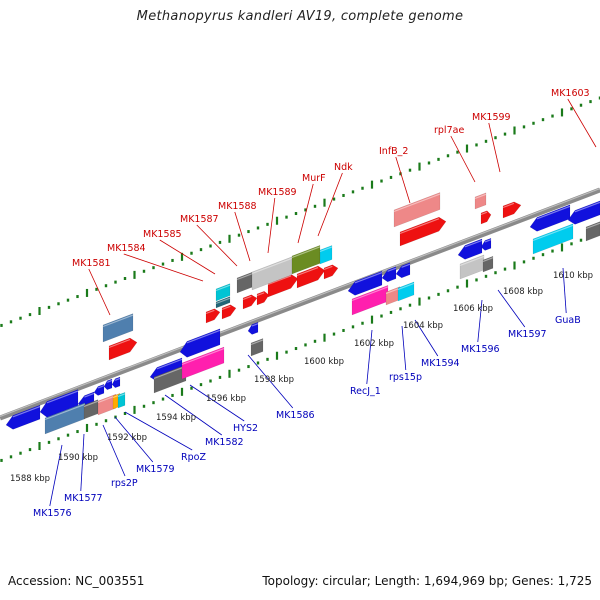 This screenshot has width=600, height=600. What do you see at coordinates (393, 151) in the screenshot?
I see `forward-gene-label: InfB_2` at bounding box center [393, 151].